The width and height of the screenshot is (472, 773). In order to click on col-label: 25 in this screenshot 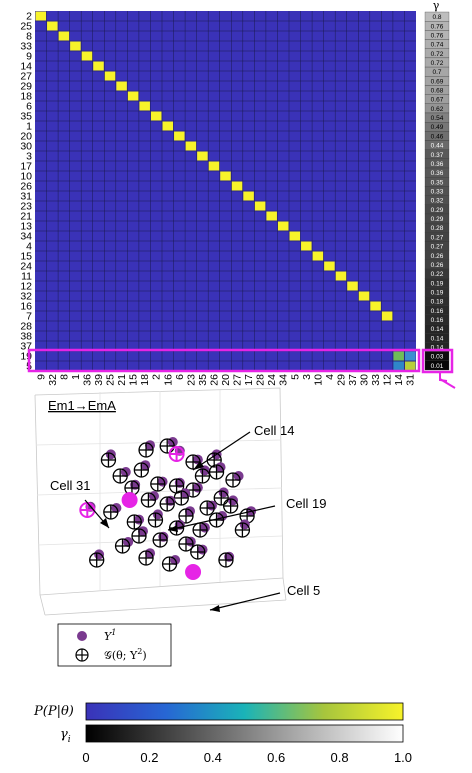, I will do `click(111, 380)`.